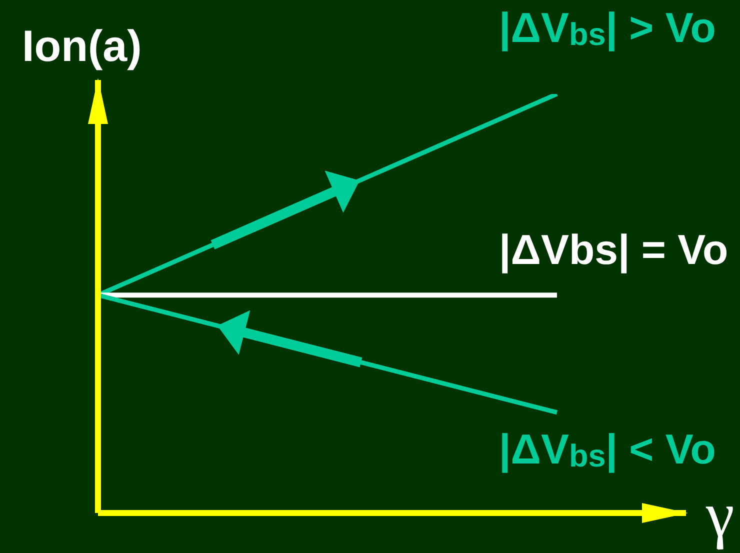 The height and width of the screenshot is (553, 740). I want to click on series-label: |ΔVbs| = Vo, so click(613, 250).